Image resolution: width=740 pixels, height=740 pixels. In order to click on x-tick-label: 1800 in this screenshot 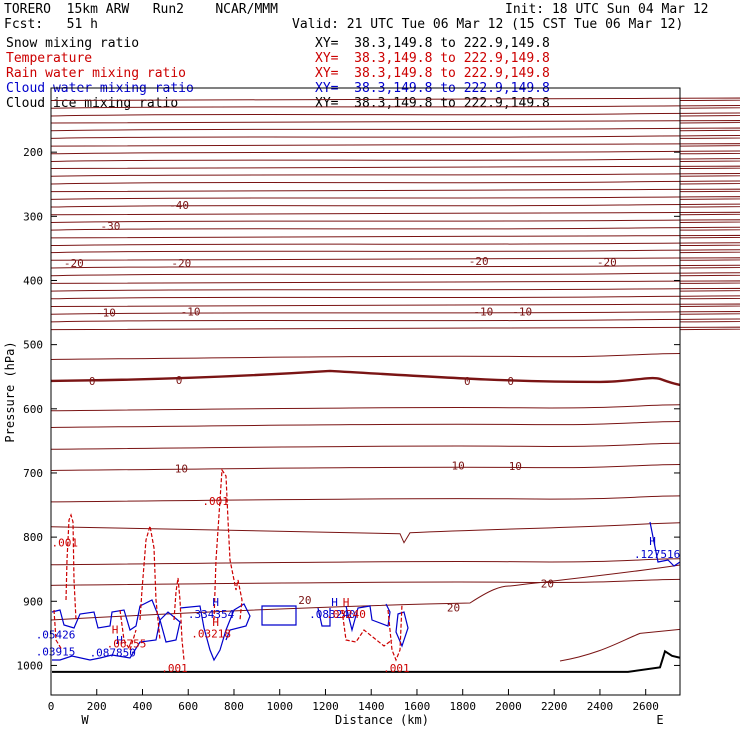, I will do `click(462, 706)`.